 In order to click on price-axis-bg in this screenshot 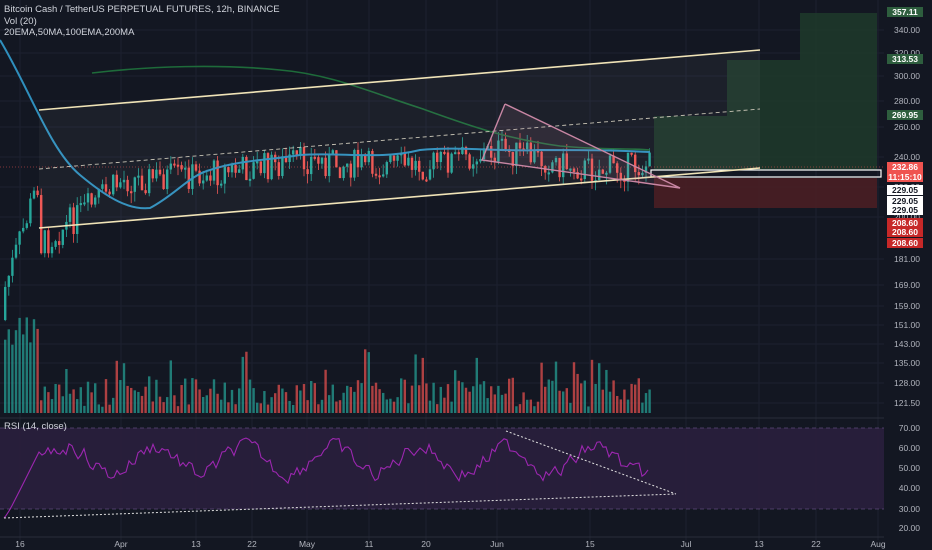, I will do `click(908, 270)`.